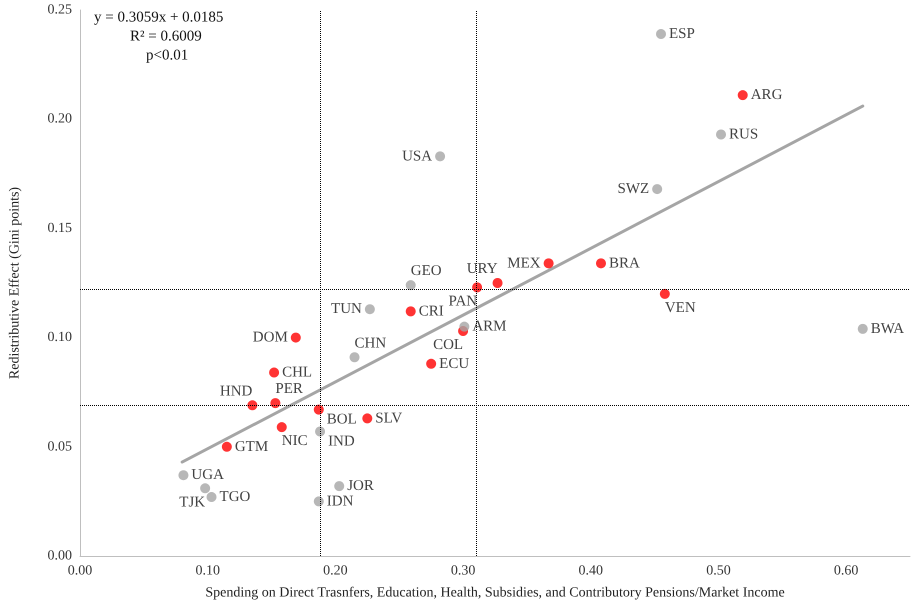 This screenshot has height=612, width=917. What do you see at coordinates (681, 34) in the screenshot?
I see `data-label: ESP` at bounding box center [681, 34].